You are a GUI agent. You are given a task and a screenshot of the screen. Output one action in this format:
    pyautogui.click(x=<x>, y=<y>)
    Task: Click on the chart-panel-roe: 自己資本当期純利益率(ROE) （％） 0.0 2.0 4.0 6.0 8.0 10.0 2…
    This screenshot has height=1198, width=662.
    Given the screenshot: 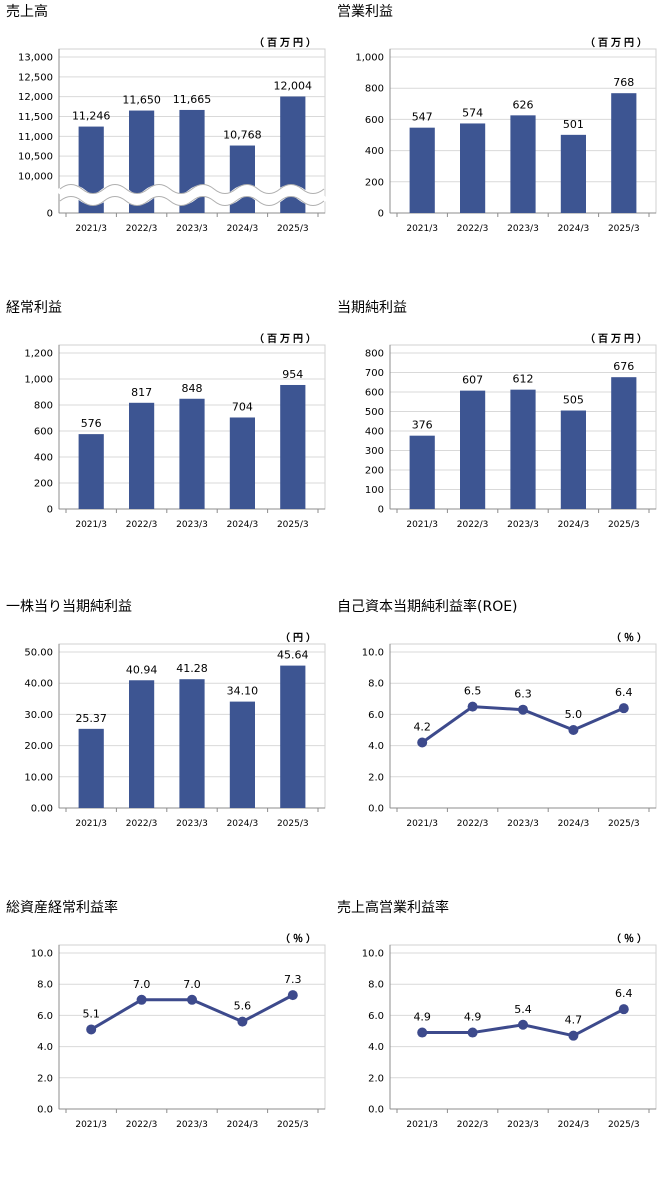 What is the action you would take?
    pyautogui.click(x=496, y=747)
    